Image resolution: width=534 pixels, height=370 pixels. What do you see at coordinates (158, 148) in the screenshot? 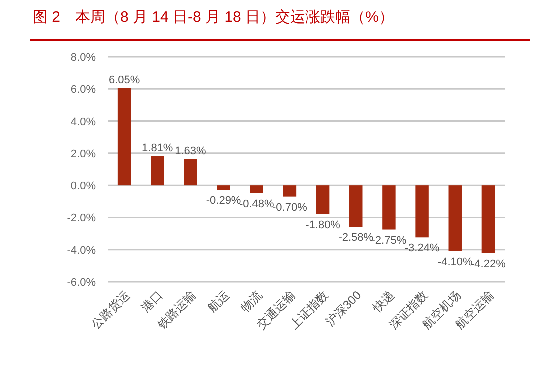
I see `data-label: 1.81%` at bounding box center [158, 148].